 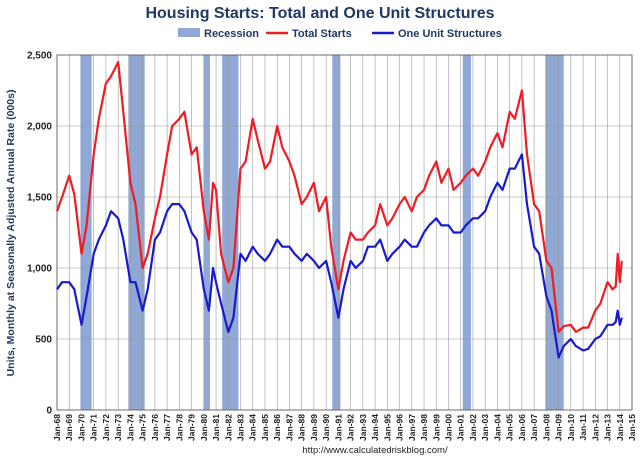 What do you see at coordinates (143, 427) in the screenshot?
I see `x-tick-label: Jan-75` at bounding box center [143, 427].